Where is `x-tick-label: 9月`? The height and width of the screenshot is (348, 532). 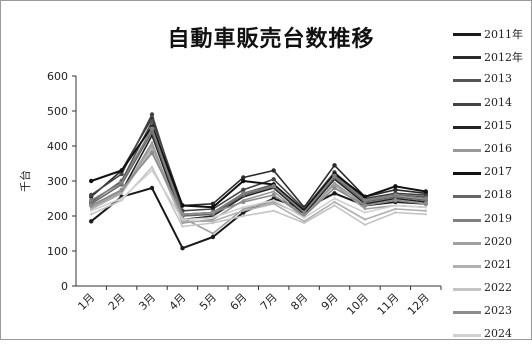 x-tick-label: 9月 is located at coordinates (330, 302).